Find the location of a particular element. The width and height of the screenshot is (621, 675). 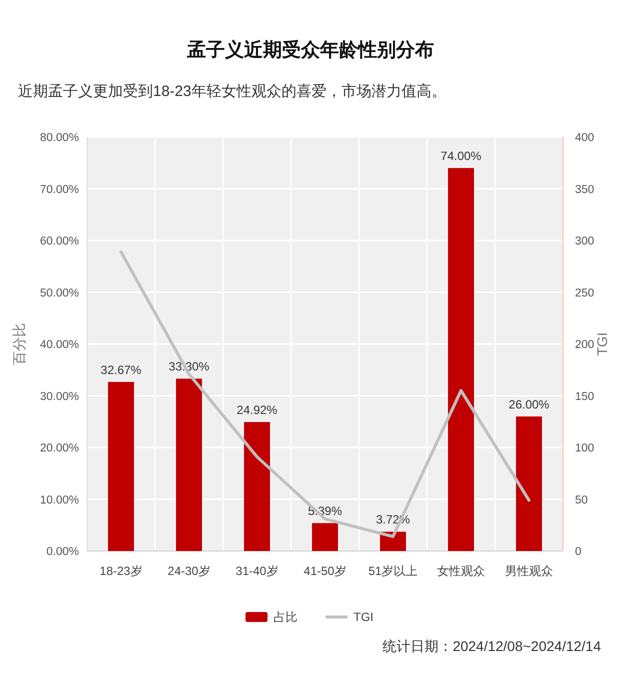

x-tick-label: 24-30岁 is located at coordinates (189, 571).